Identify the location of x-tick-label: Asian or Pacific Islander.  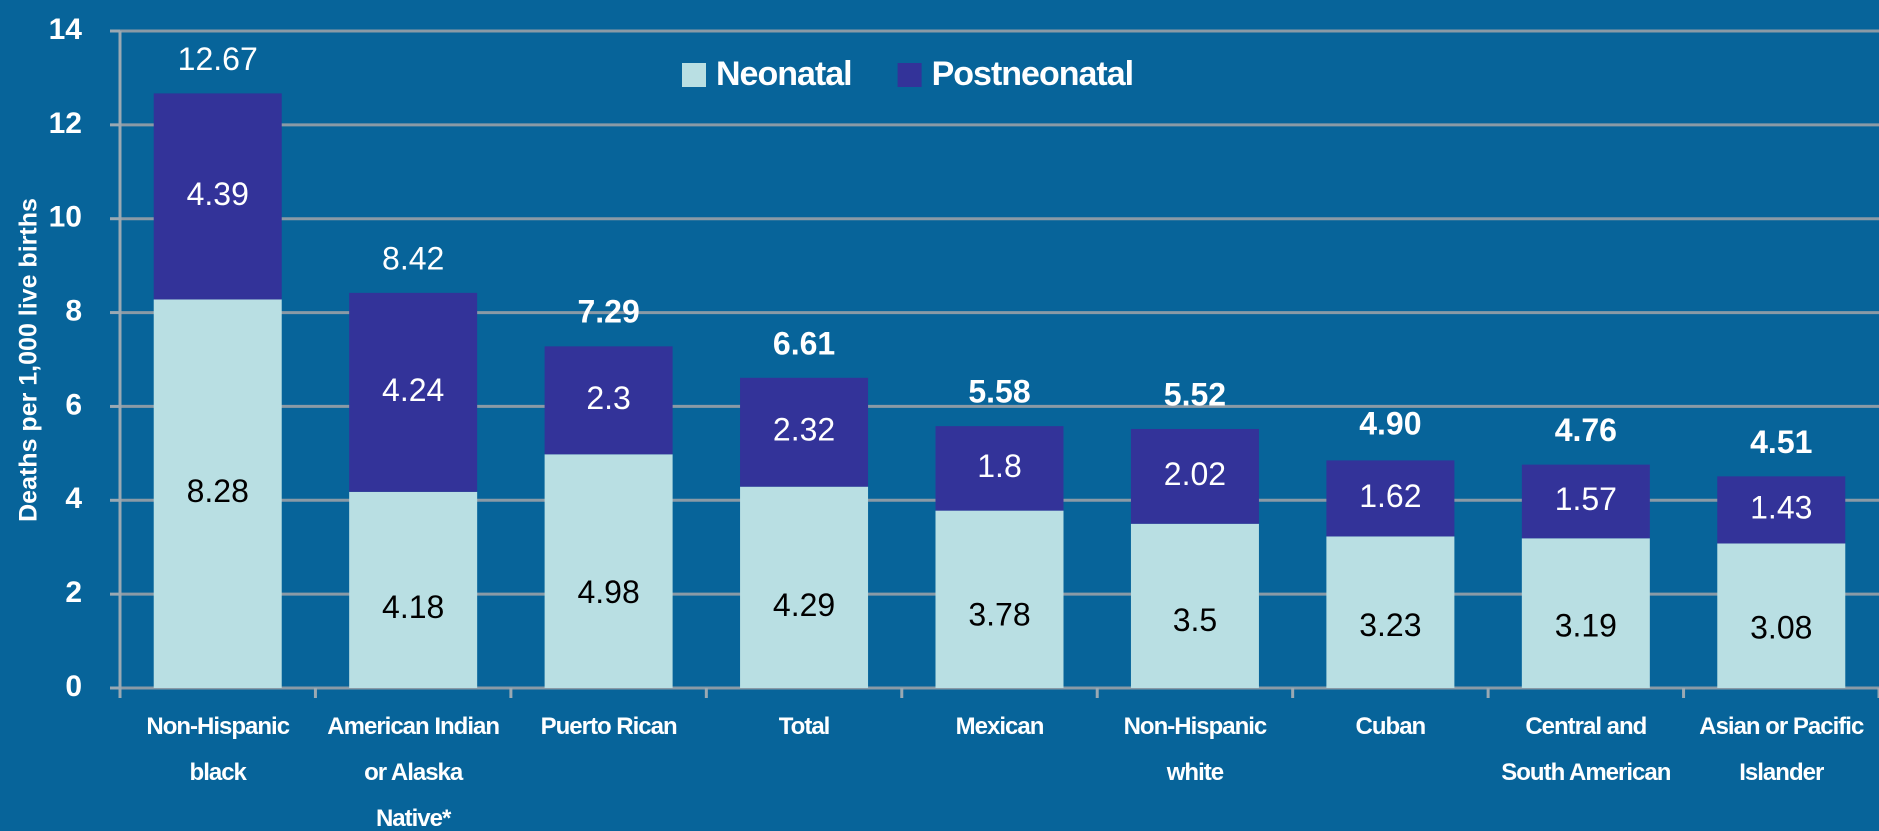
(1781, 749).